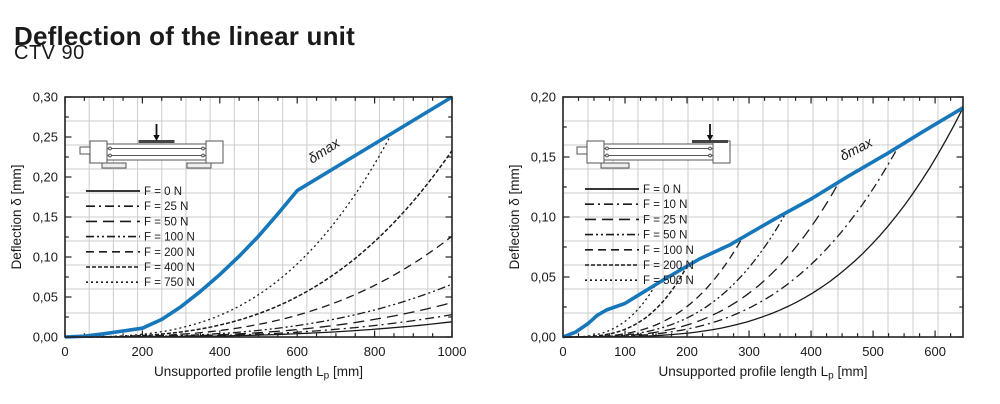 Image resolution: width=1000 pixels, height=404 pixels. Describe the element at coordinates (668, 281) in the screenshot. I see `legend-label: F = 500 N` at that location.